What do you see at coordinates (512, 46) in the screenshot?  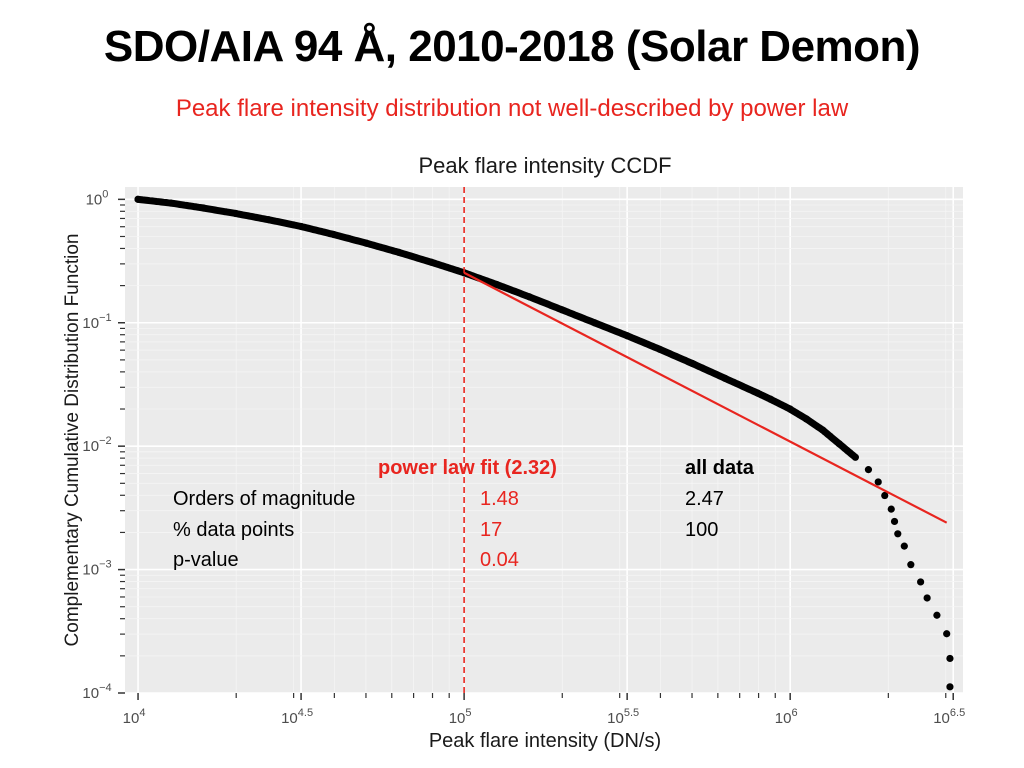 I see `slide-title: SDO/AIA 94 Å, 2010-2018 (Solar Demon)` at bounding box center [512, 46].